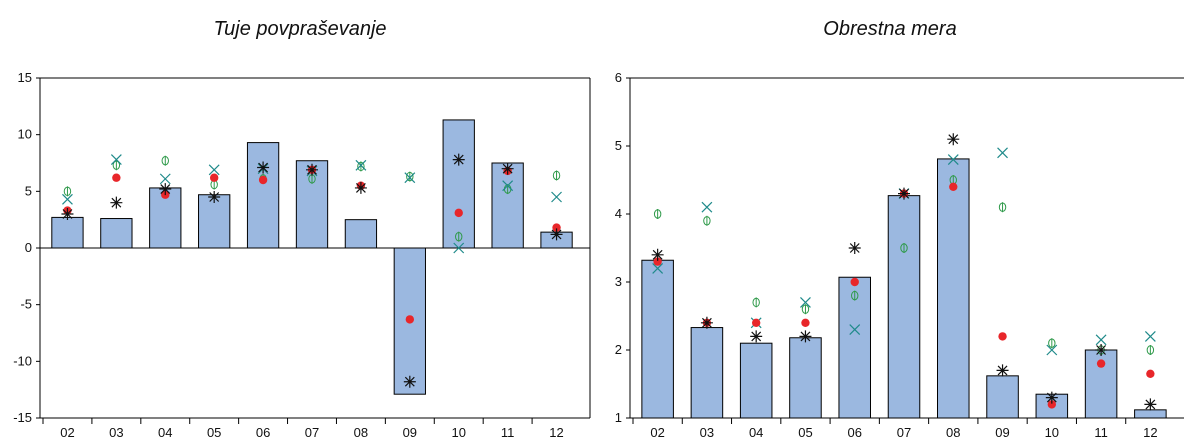 The height and width of the screenshot is (442, 1184). I want to click on y-tick-label-0: -5, so click(26, 304).